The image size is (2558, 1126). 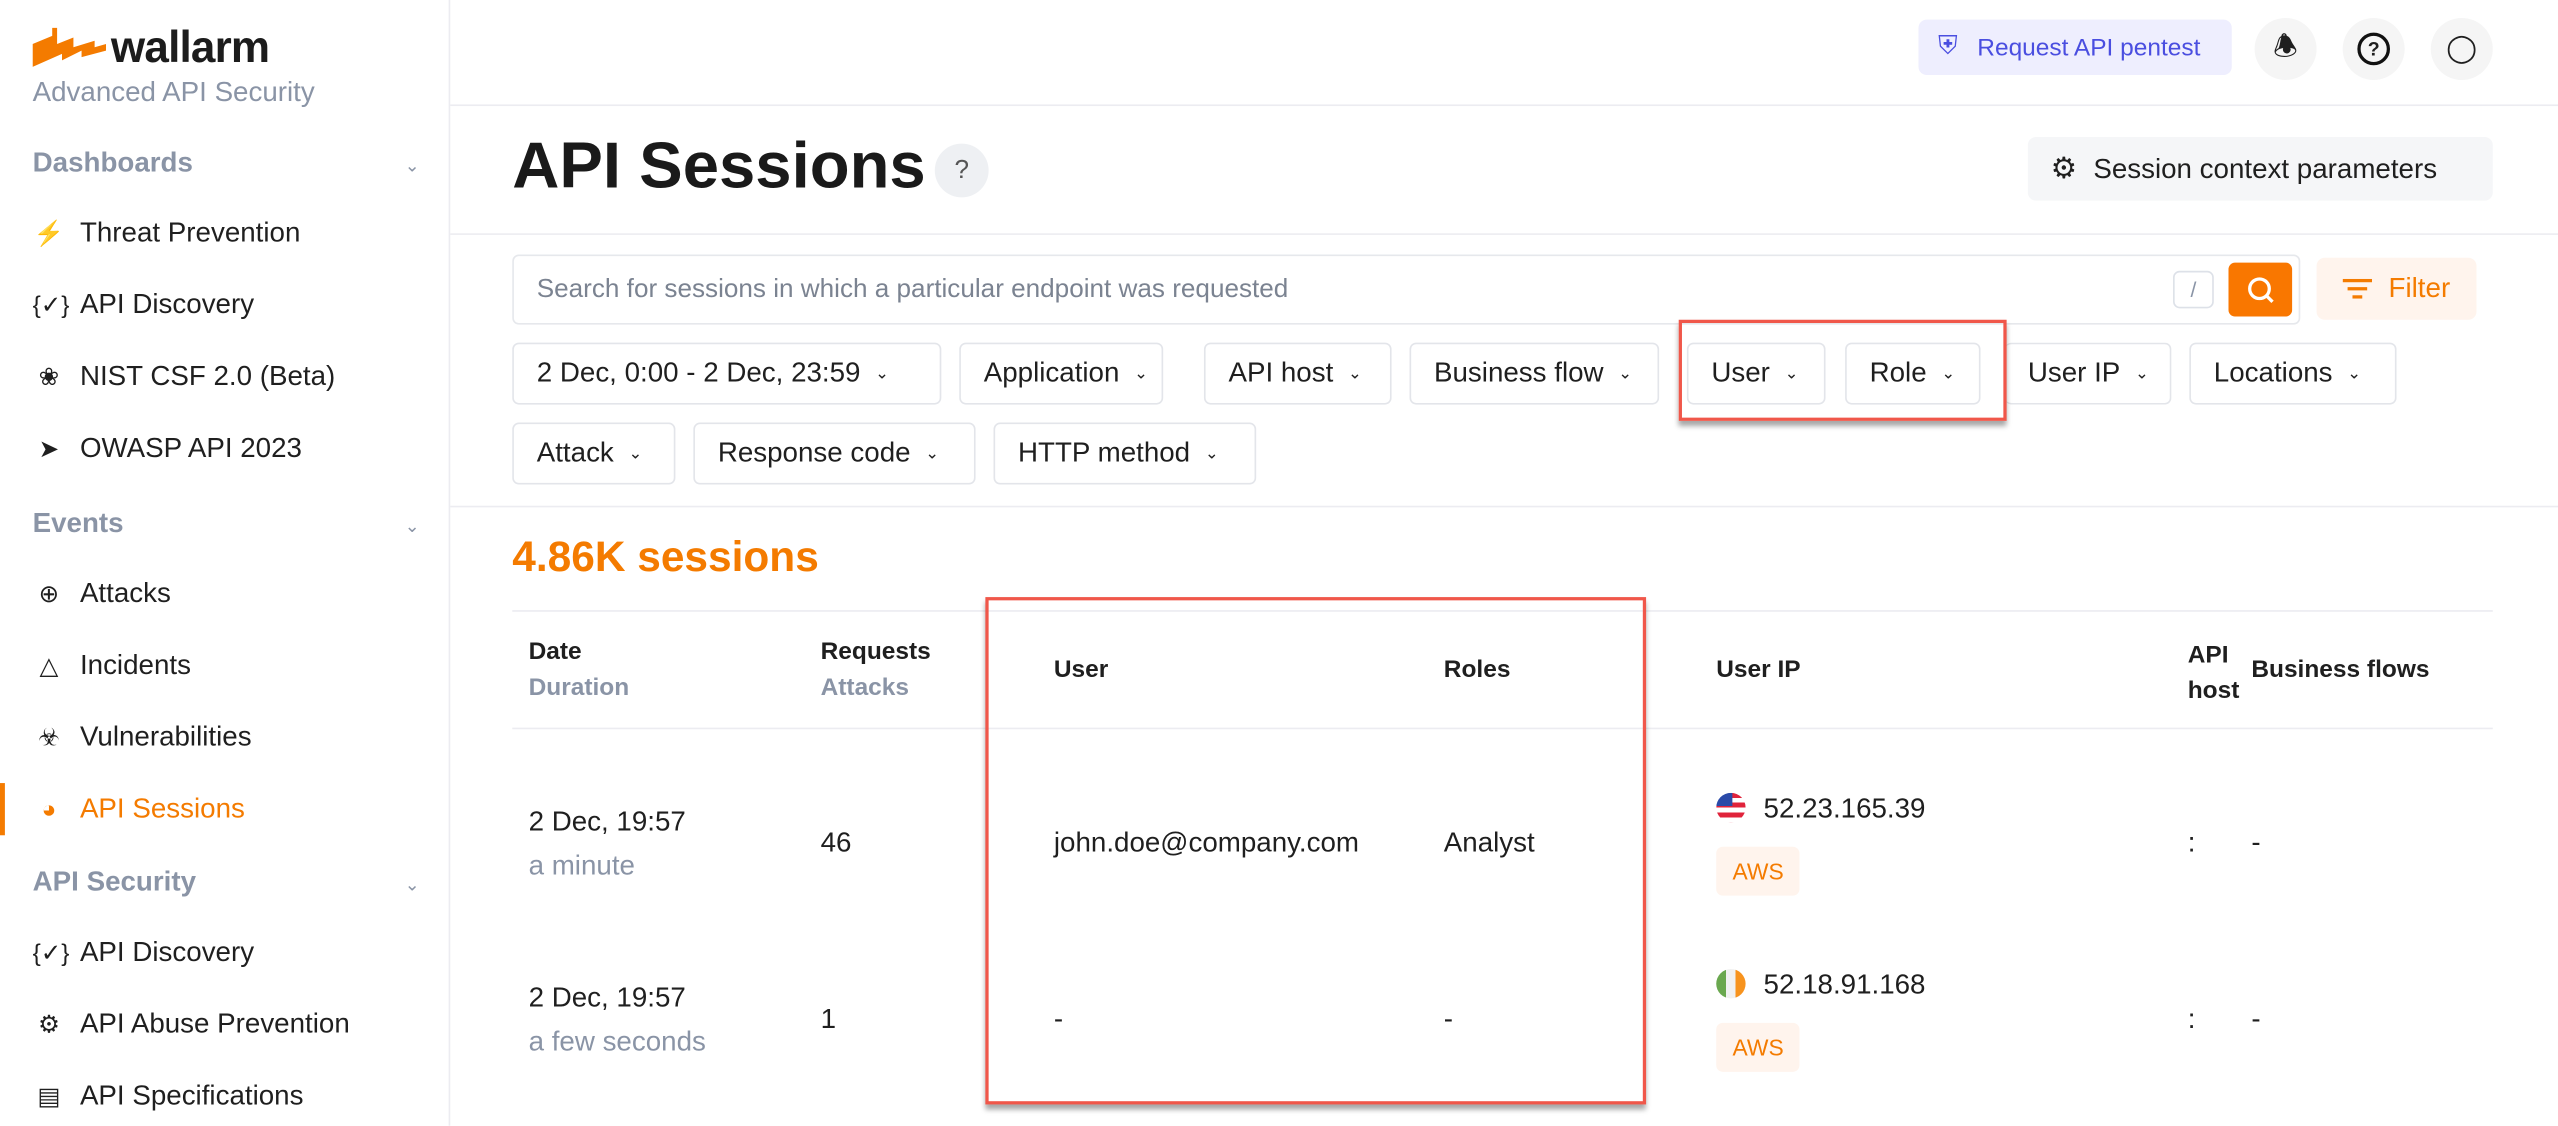 I want to click on sidebar-item-vulnerabilities: ☣ Vulnerabilities, so click(x=223, y=737).